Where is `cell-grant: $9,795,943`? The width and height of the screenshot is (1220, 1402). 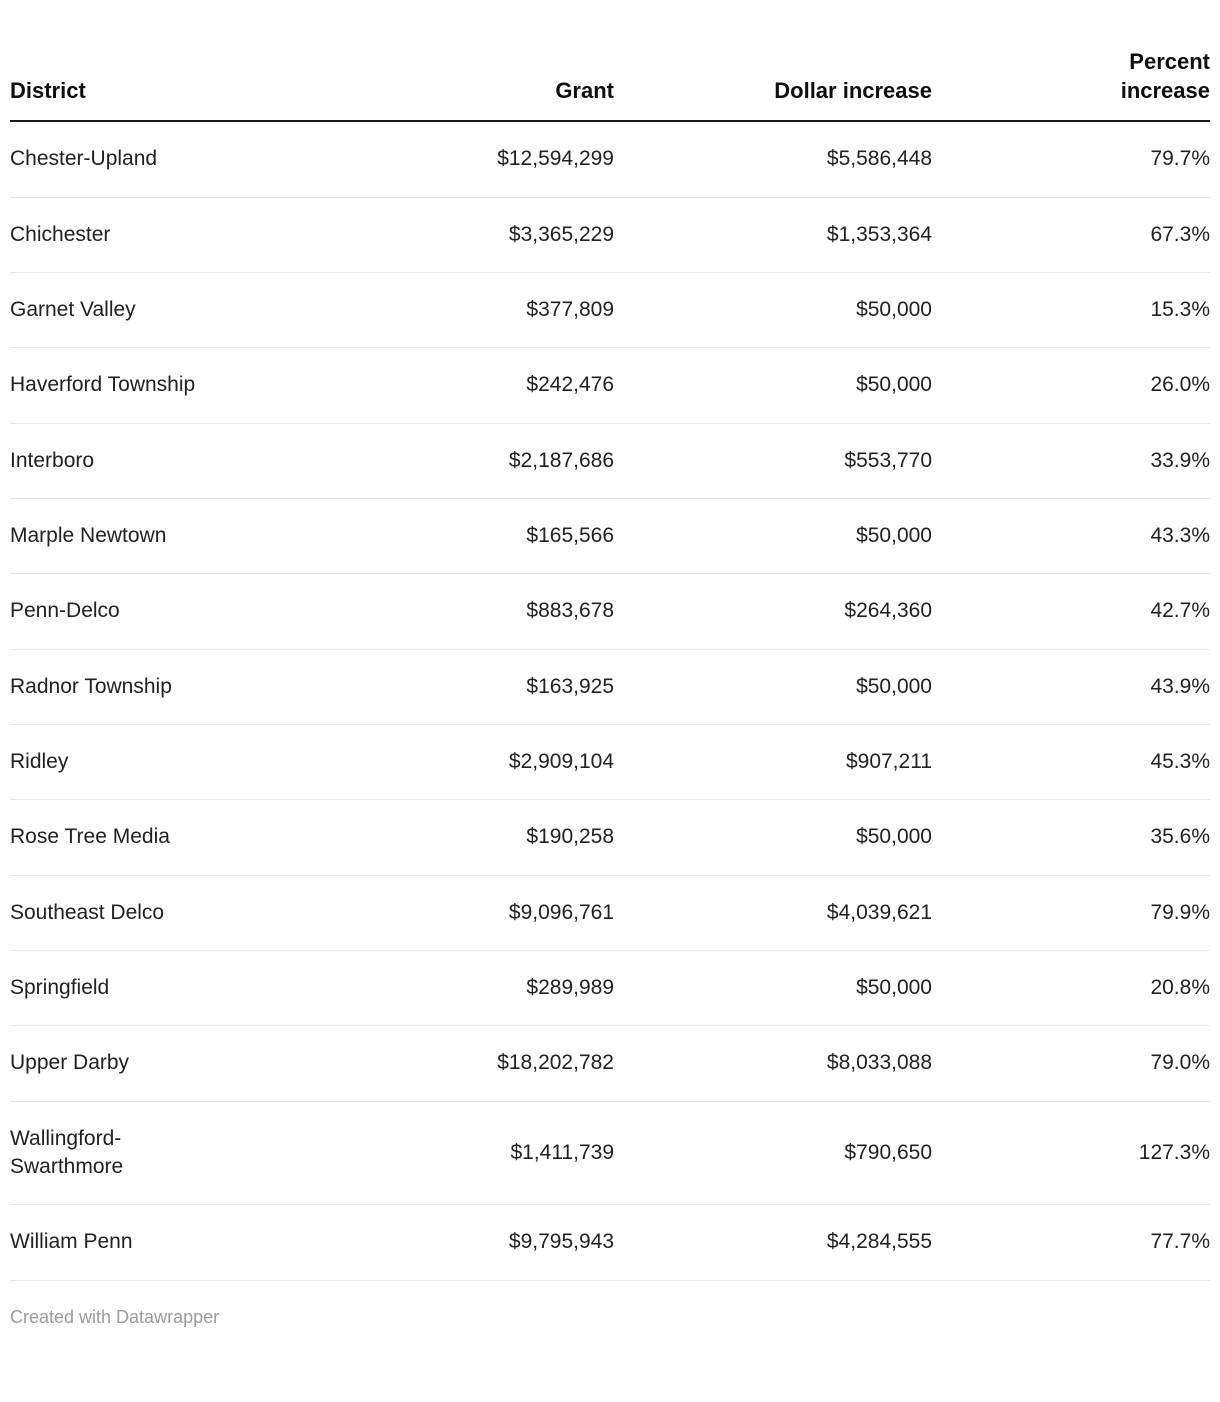 cell-grant: $9,795,943 is located at coordinates (419, 1242).